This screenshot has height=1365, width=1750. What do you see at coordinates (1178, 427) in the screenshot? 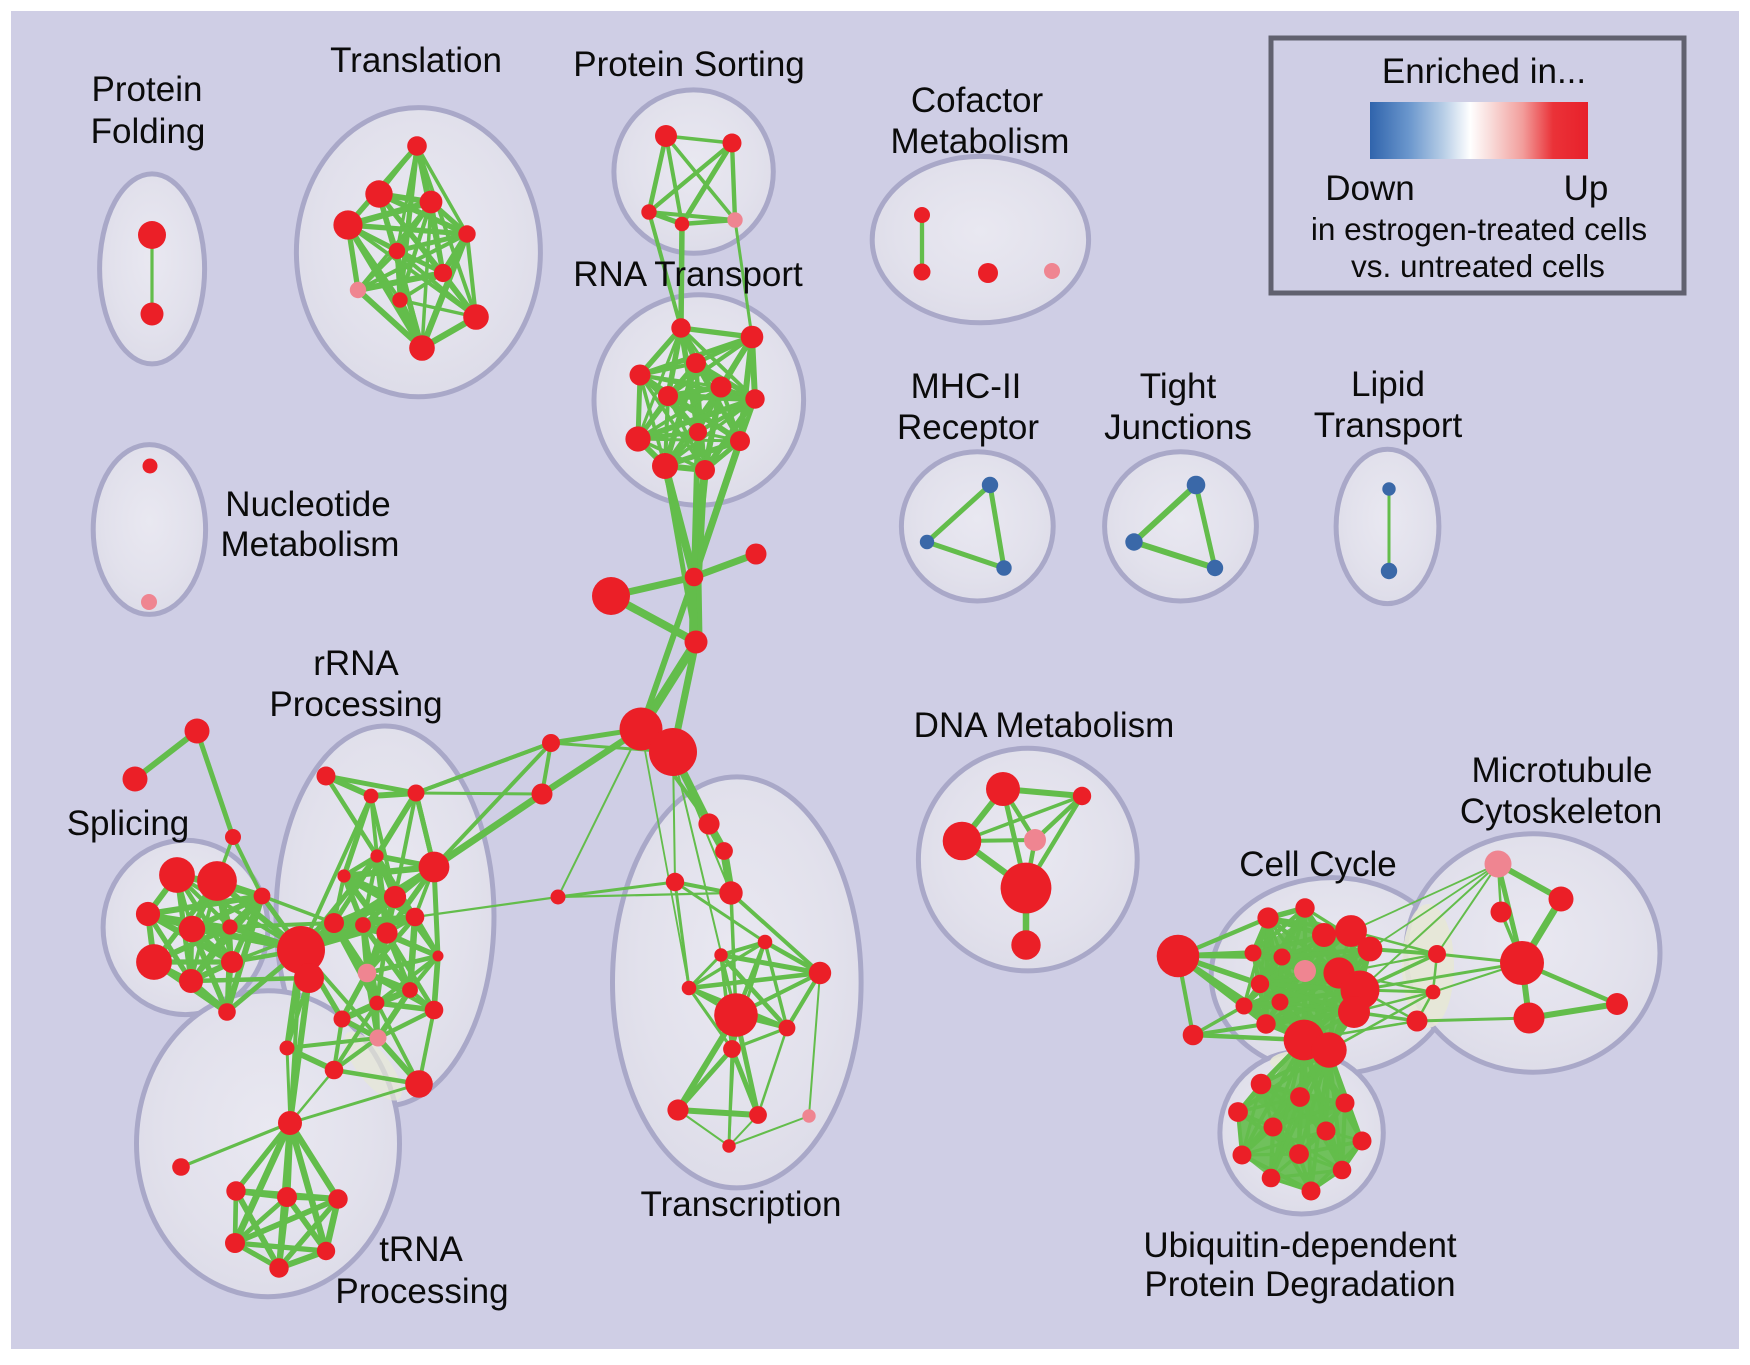
I see `svg-text: Junctions` at bounding box center [1178, 427].